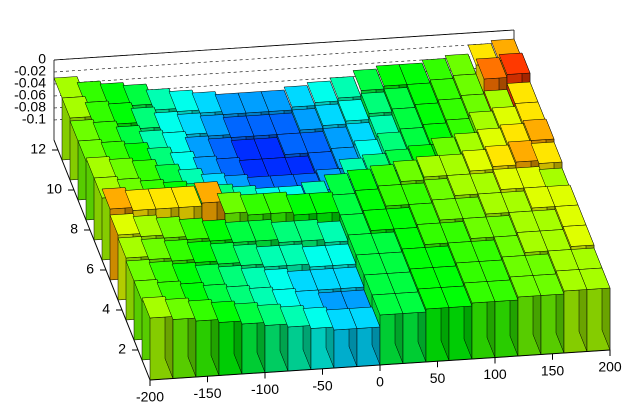  I want to click on x-tick-label: 150, so click(553, 370).